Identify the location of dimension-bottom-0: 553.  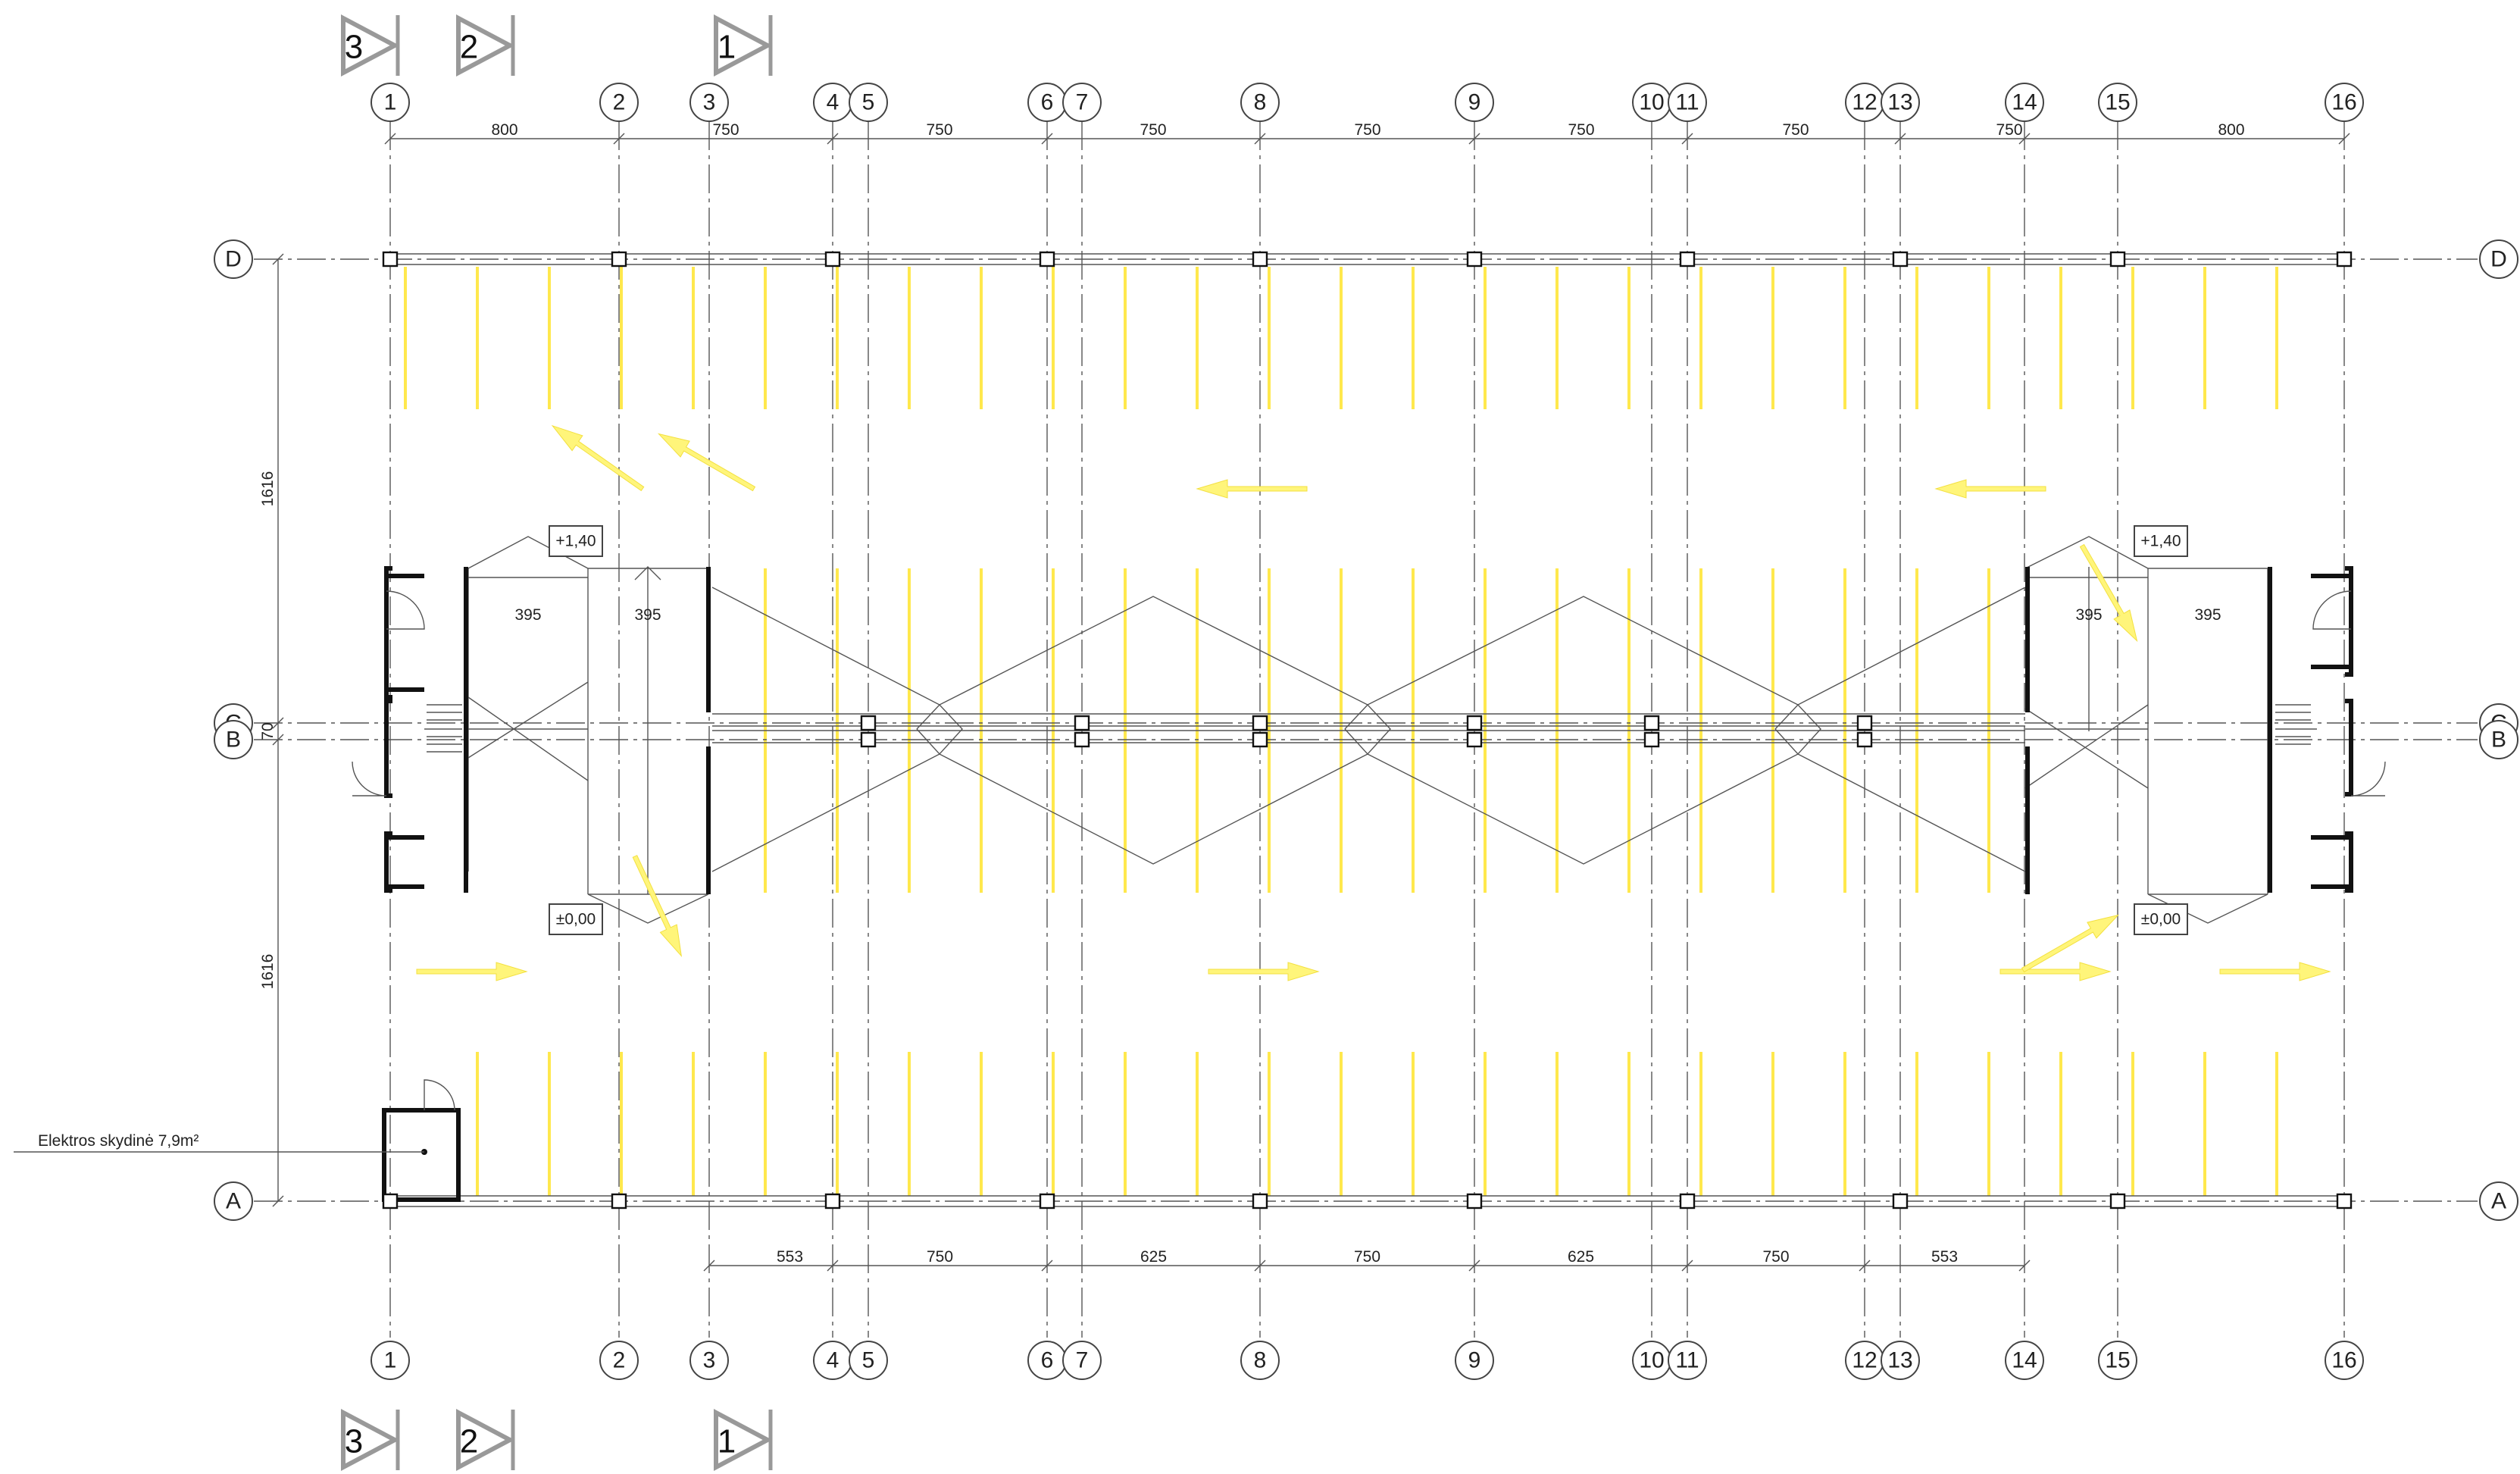
(790, 1257).